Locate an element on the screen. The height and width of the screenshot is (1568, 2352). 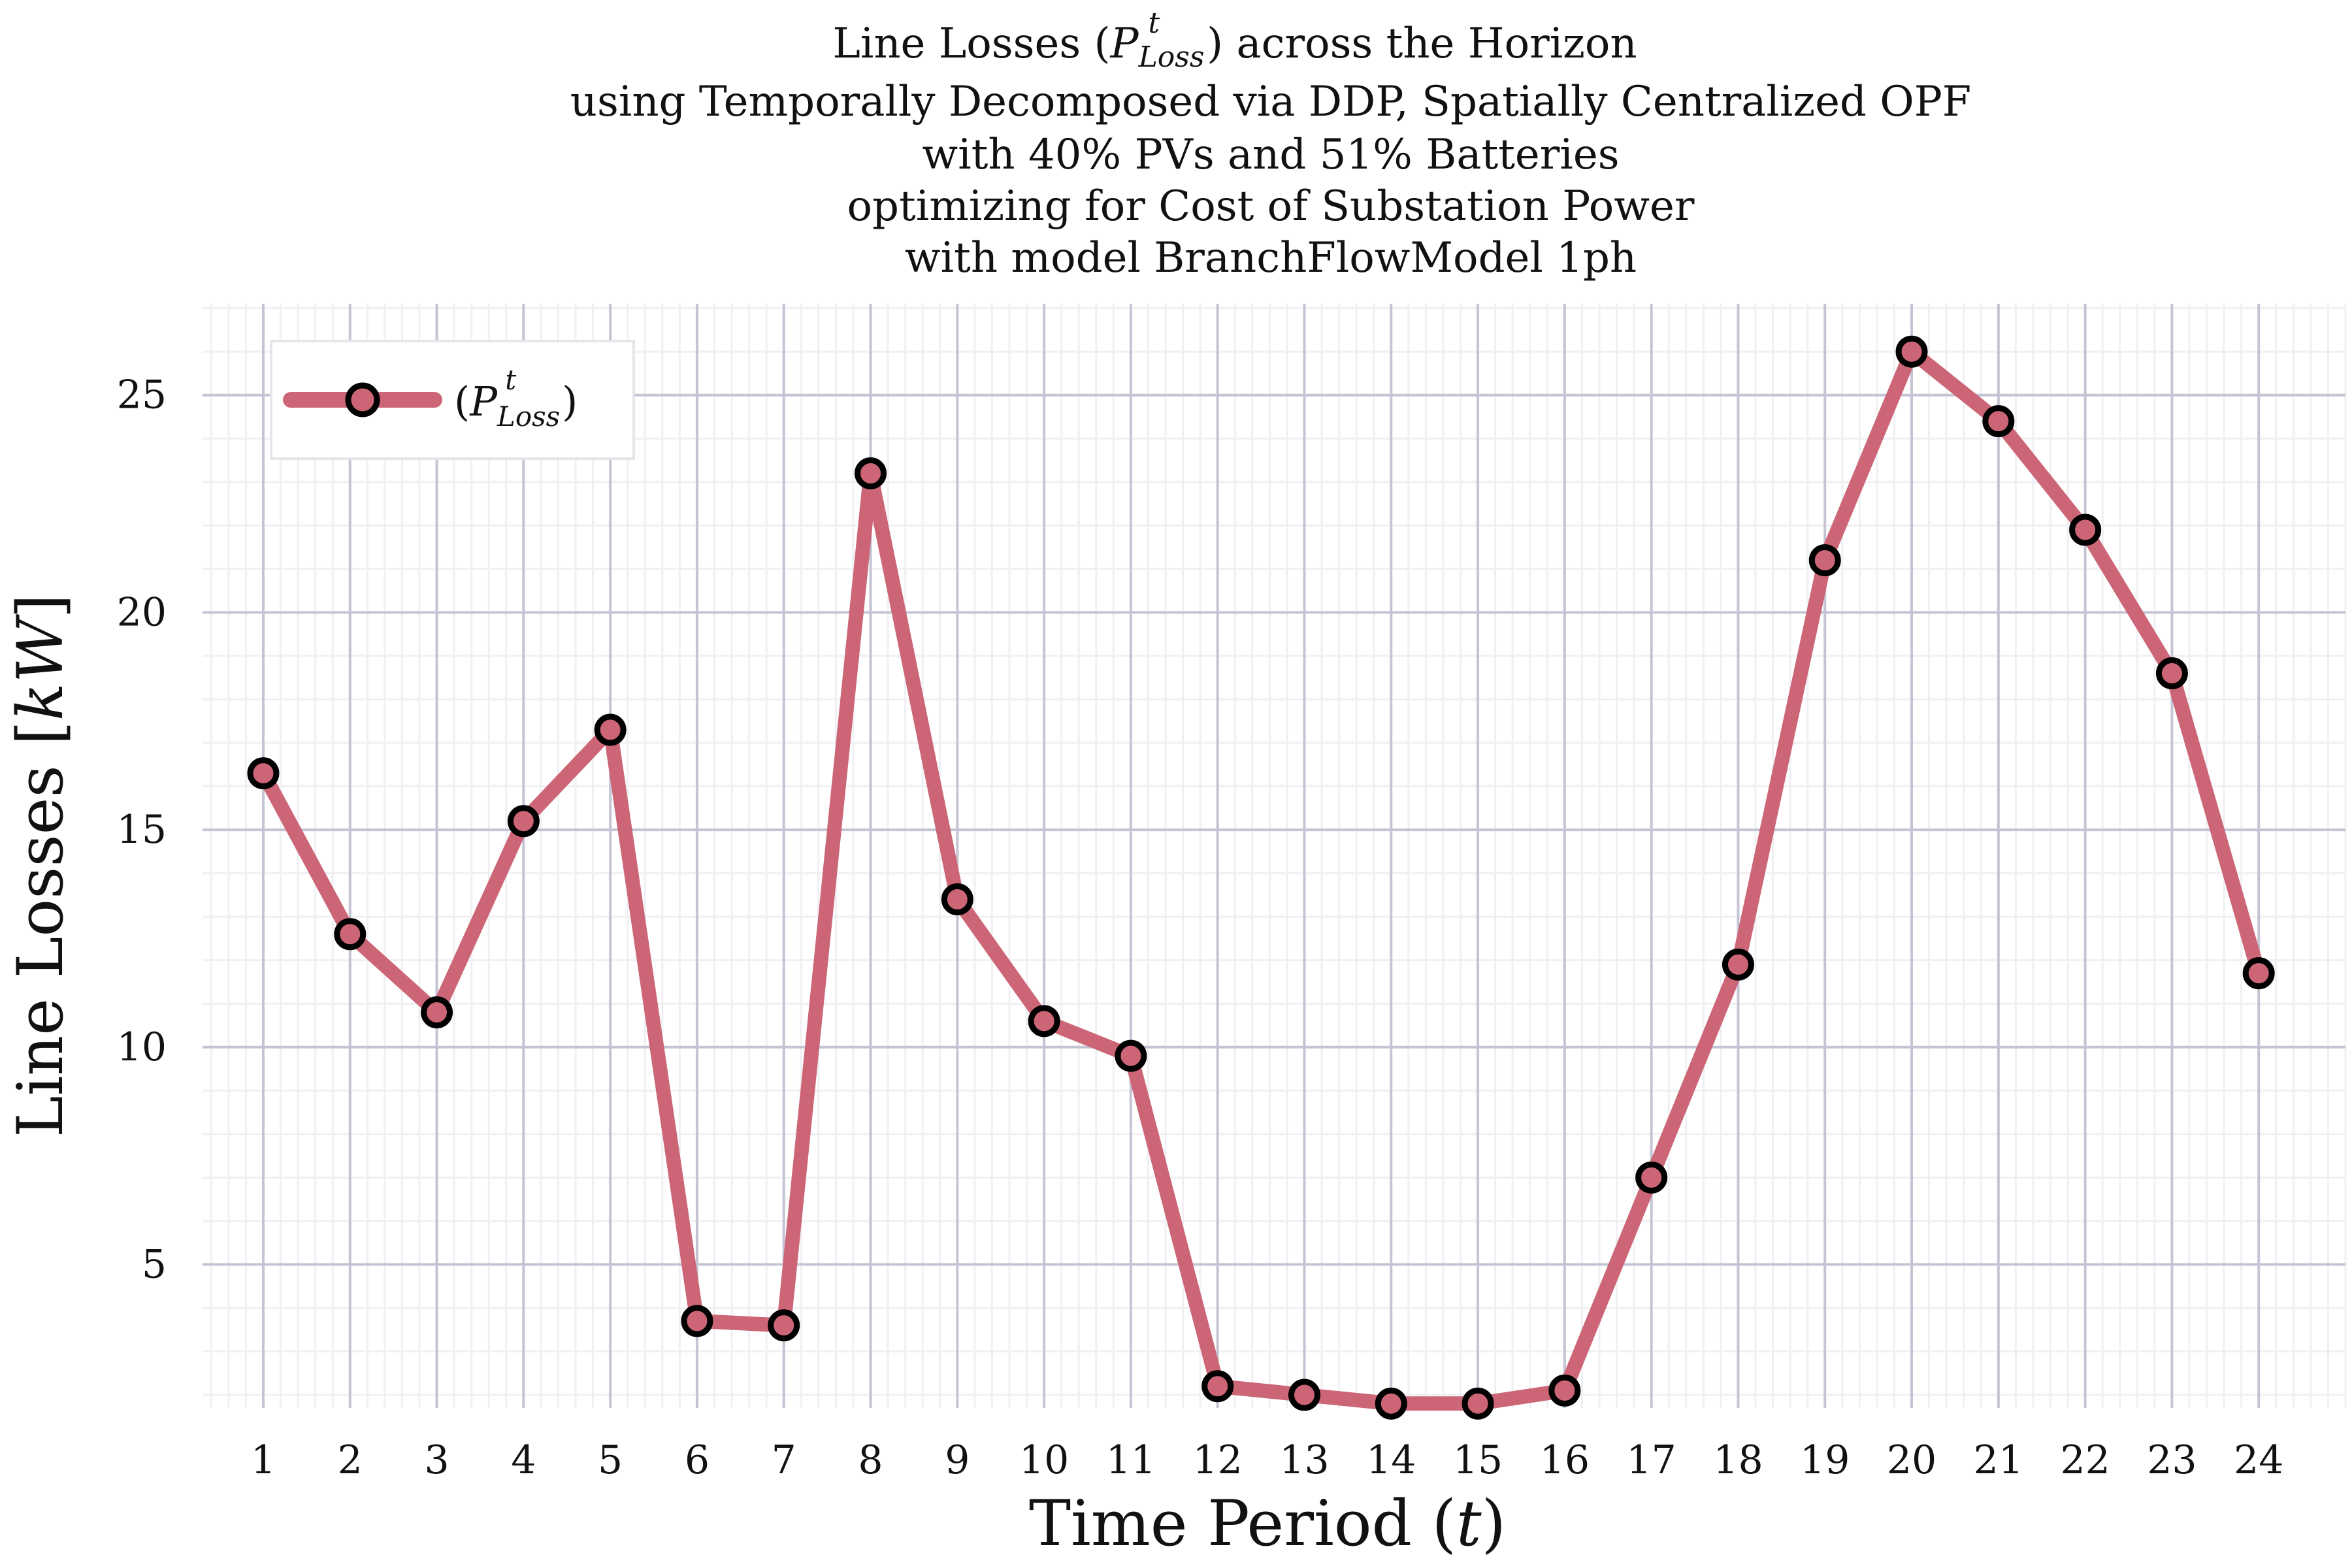
x-tick-label: 20 is located at coordinates (1911, 1460).